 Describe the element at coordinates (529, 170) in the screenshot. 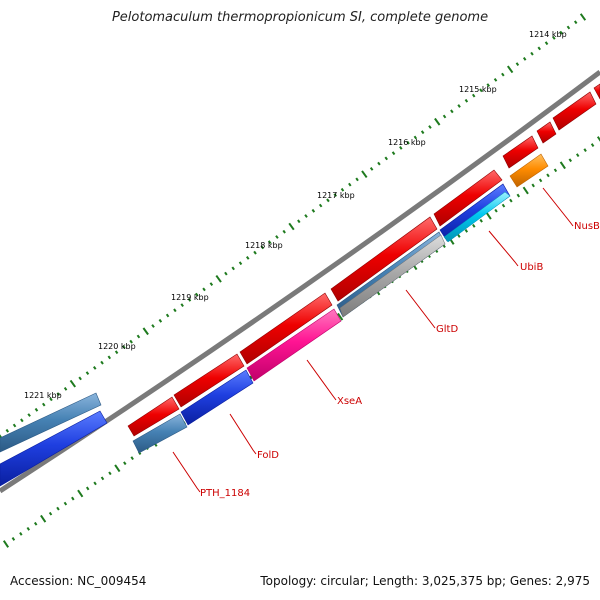

I see `gene-arrow-nusb` at that location.